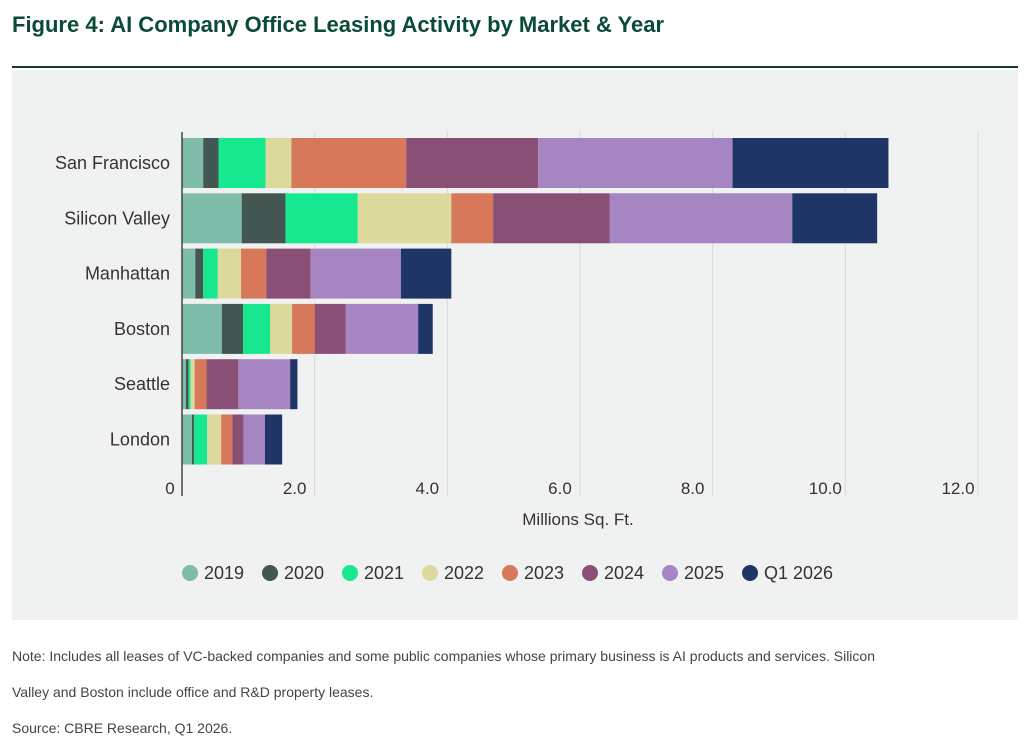 The image size is (1024, 752). Describe the element at coordinates (635, 163) in the screenshot. I see `bar-san-francisco-2025` at that location.